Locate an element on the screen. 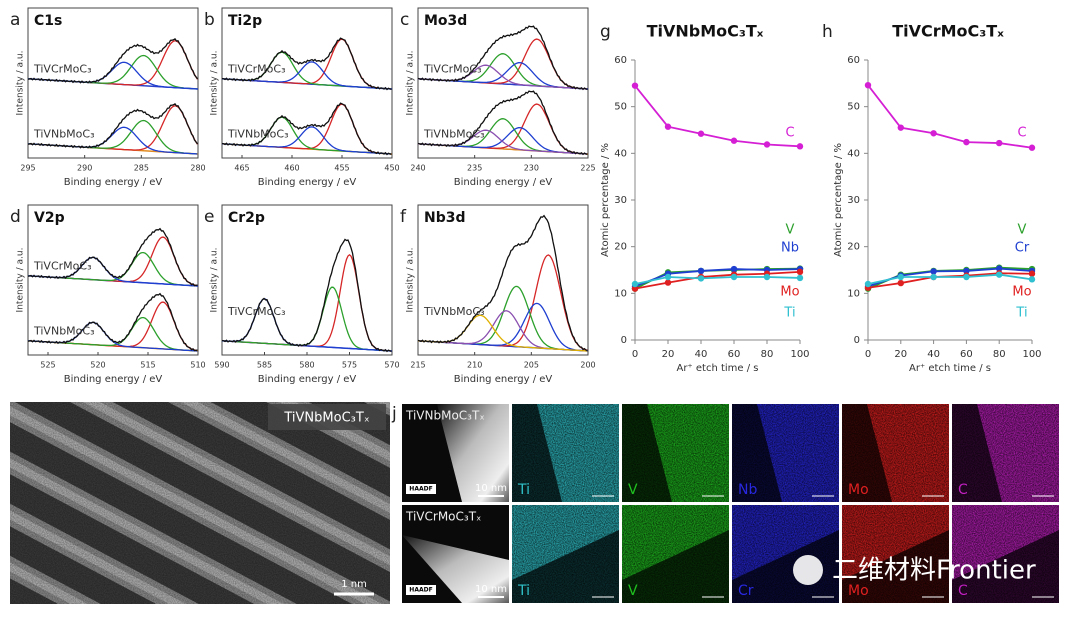  watermark-icon is located at coordinates (808, 570).